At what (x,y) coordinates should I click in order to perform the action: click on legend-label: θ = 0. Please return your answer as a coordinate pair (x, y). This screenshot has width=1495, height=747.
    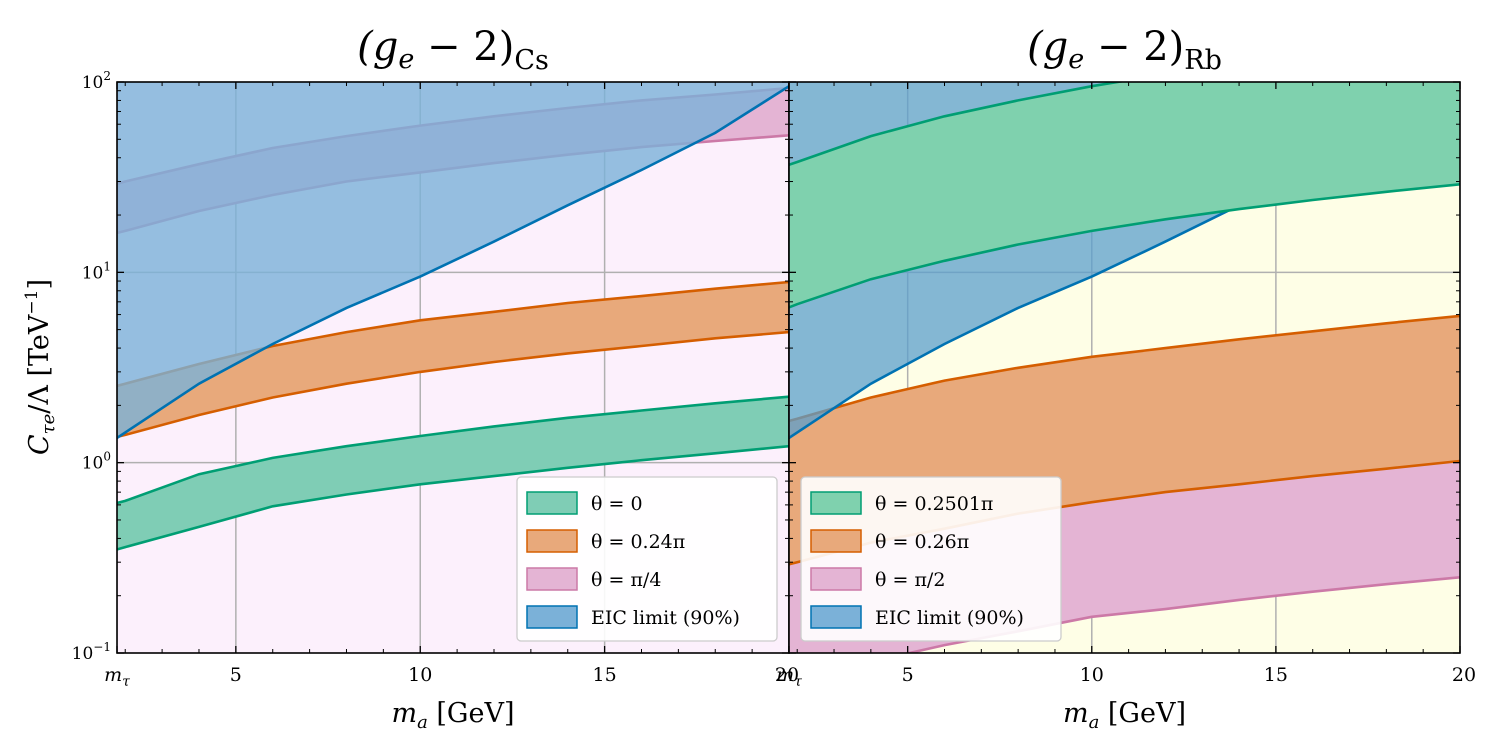
    Looking at the image, I should click on (617, 504).